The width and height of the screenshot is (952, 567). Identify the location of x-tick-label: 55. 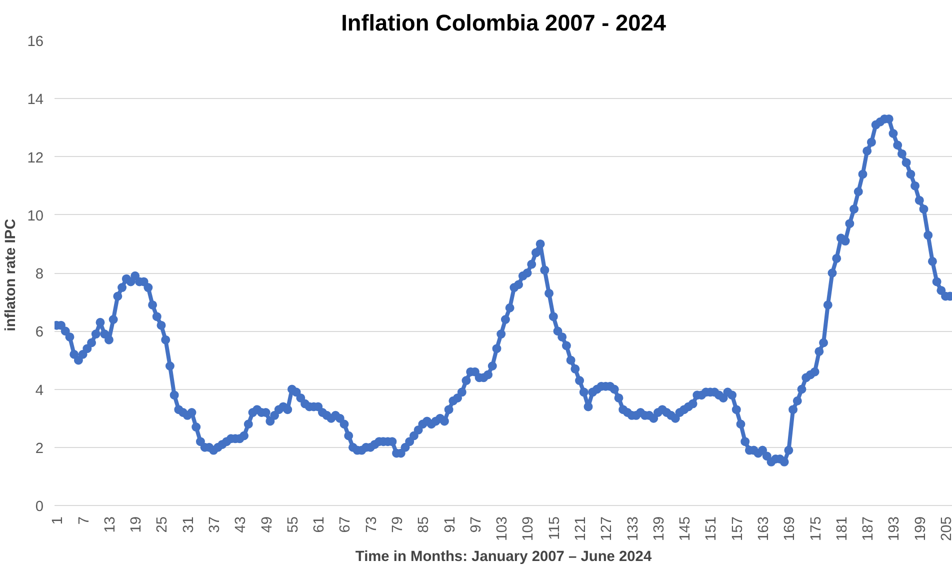
(293, 524).